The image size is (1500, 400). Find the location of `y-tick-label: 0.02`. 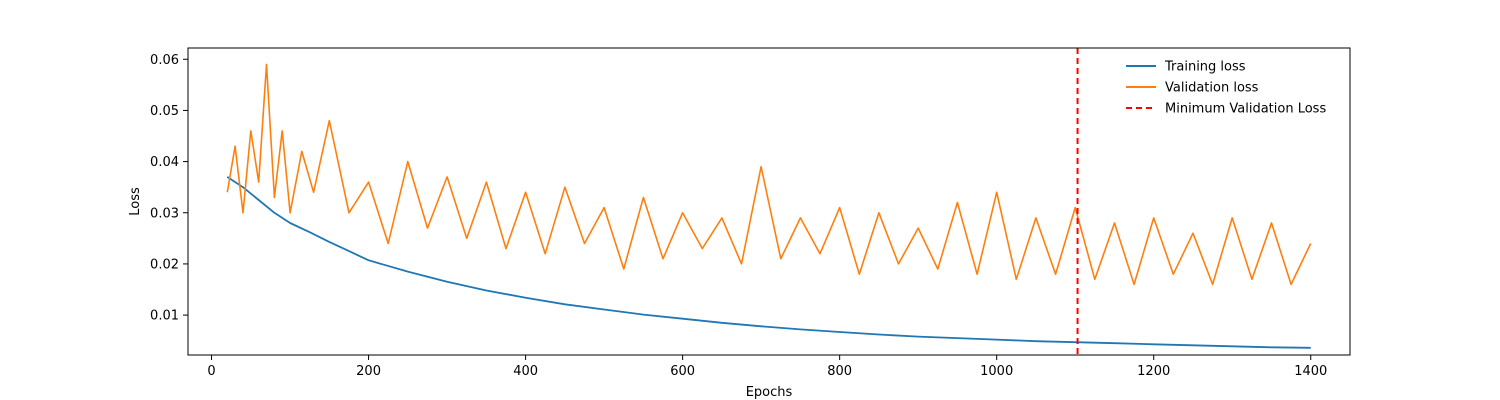

y-tick-label: 0.02 is located at coordinates (164, 264).